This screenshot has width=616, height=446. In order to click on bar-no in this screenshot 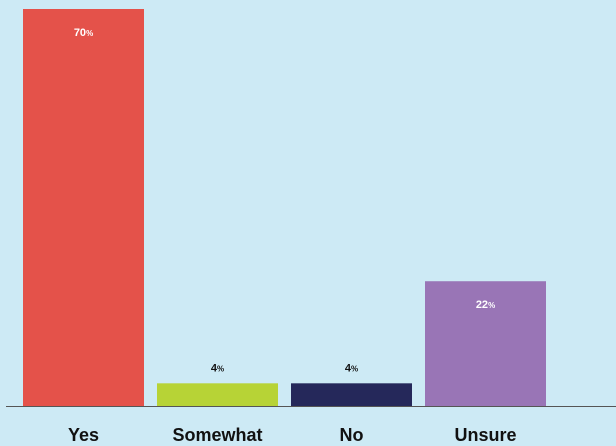, I will do `click(351, 394)`.